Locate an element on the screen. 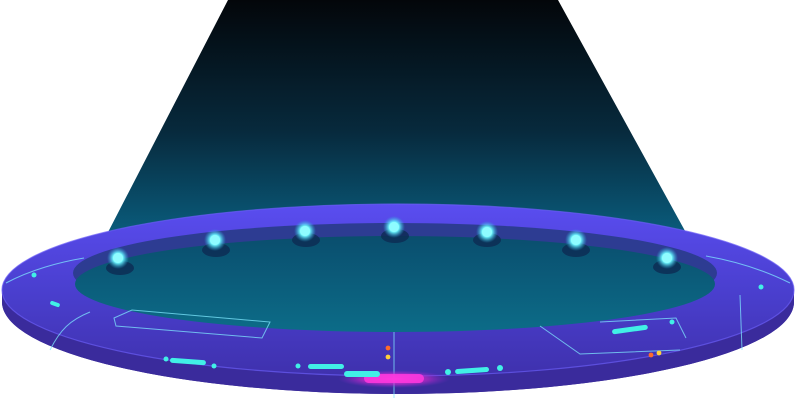  magenta-strip is located at coordinates (394, 378).